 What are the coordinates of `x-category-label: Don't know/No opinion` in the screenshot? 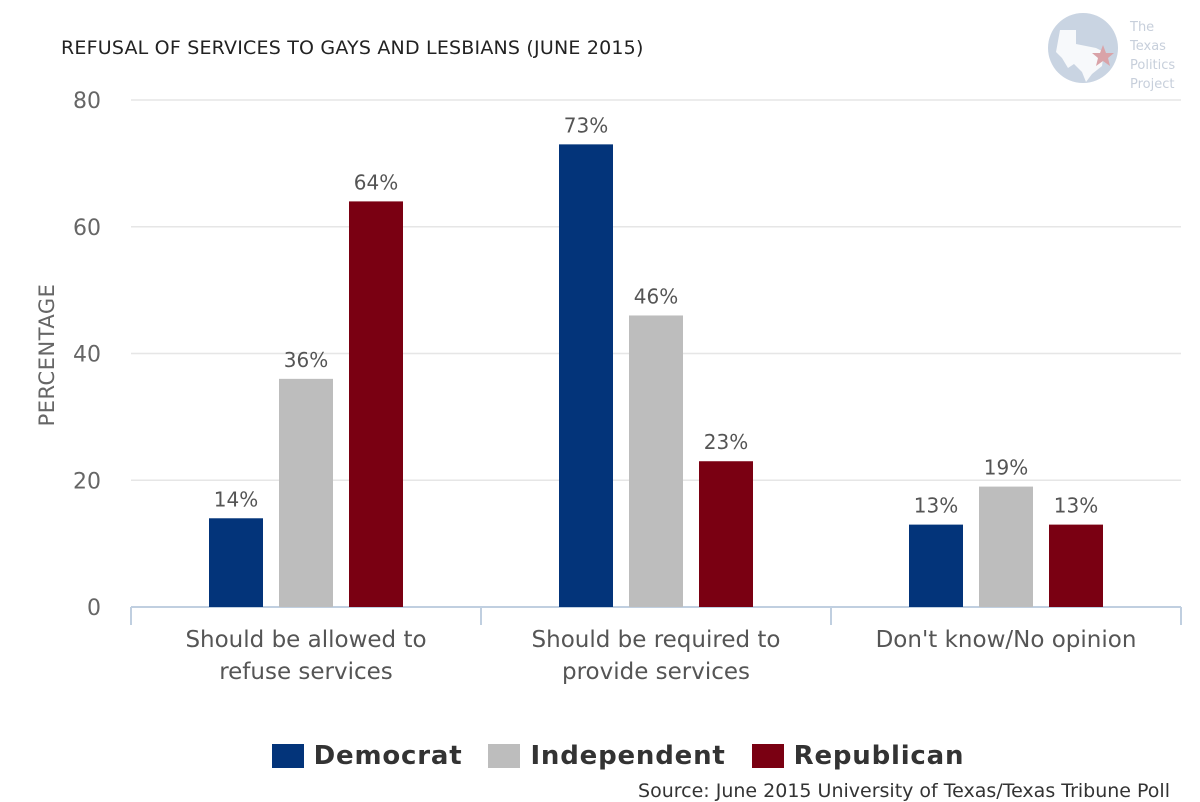 It's located at (1006, 640).